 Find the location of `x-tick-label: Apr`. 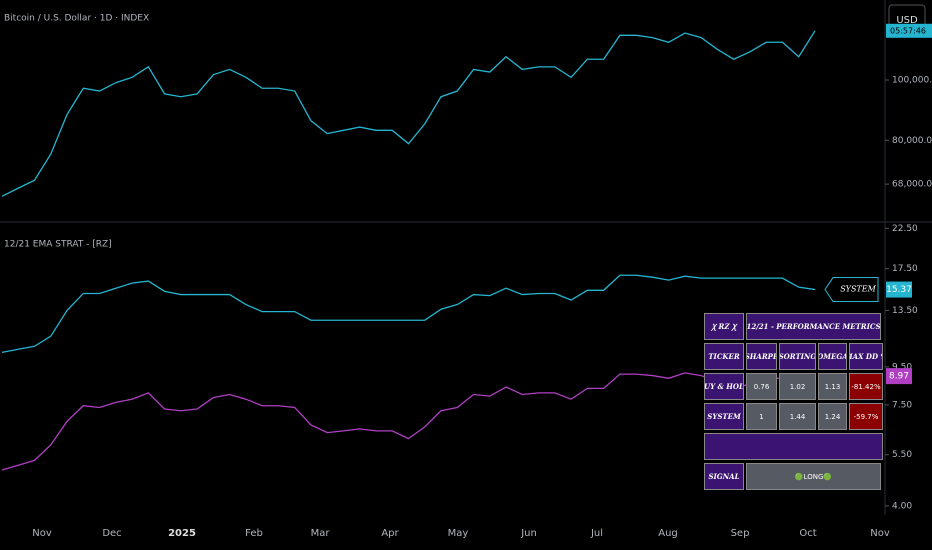

x-tick-label: Apr is located at coordinates (390, 533).